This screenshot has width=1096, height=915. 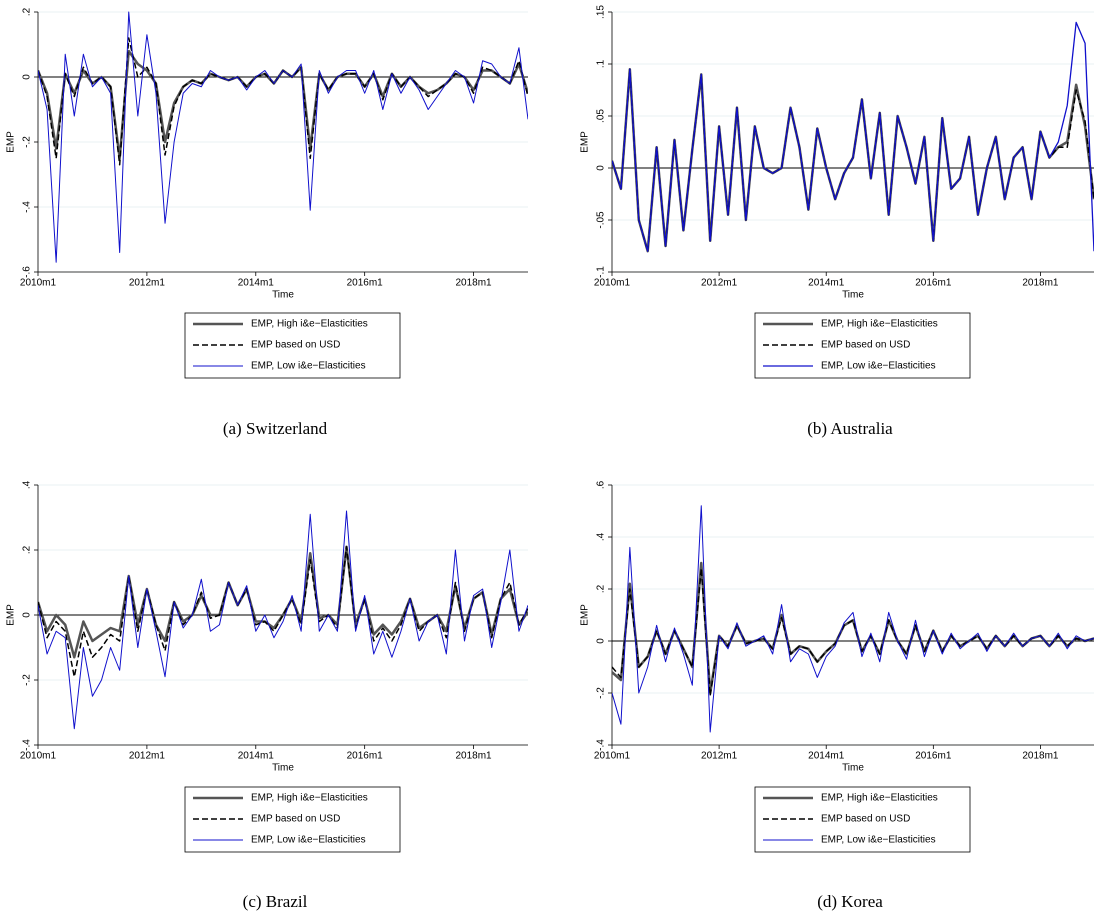 What do you see at coordinates (601, 12) in the screenshot?
I see `y-tick-label: .15` at bounding box center [601, 12].